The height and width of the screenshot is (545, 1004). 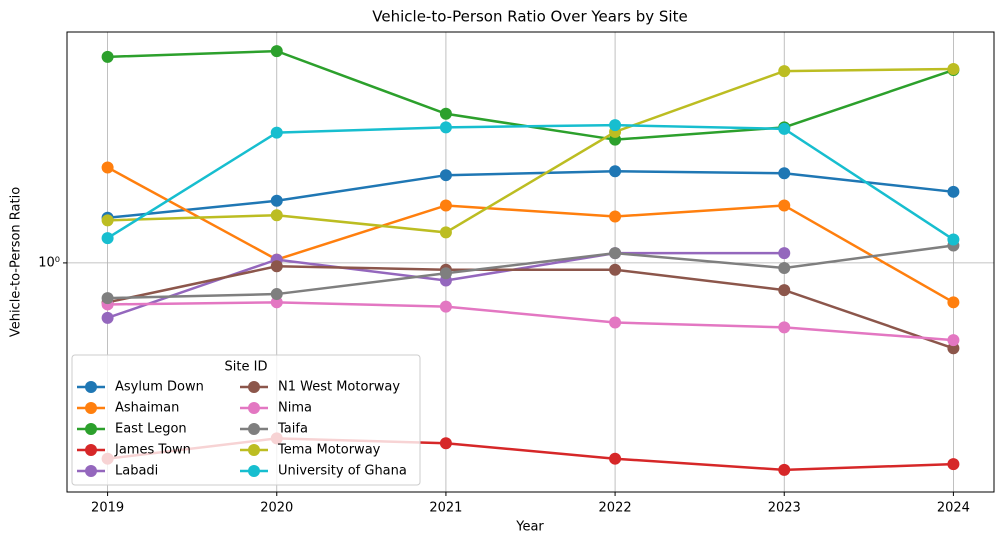 What do you see at coordinates (342, 471) in the screenshot?
I see `legend-label: University of Ghana` at bounding box center [342, 471].